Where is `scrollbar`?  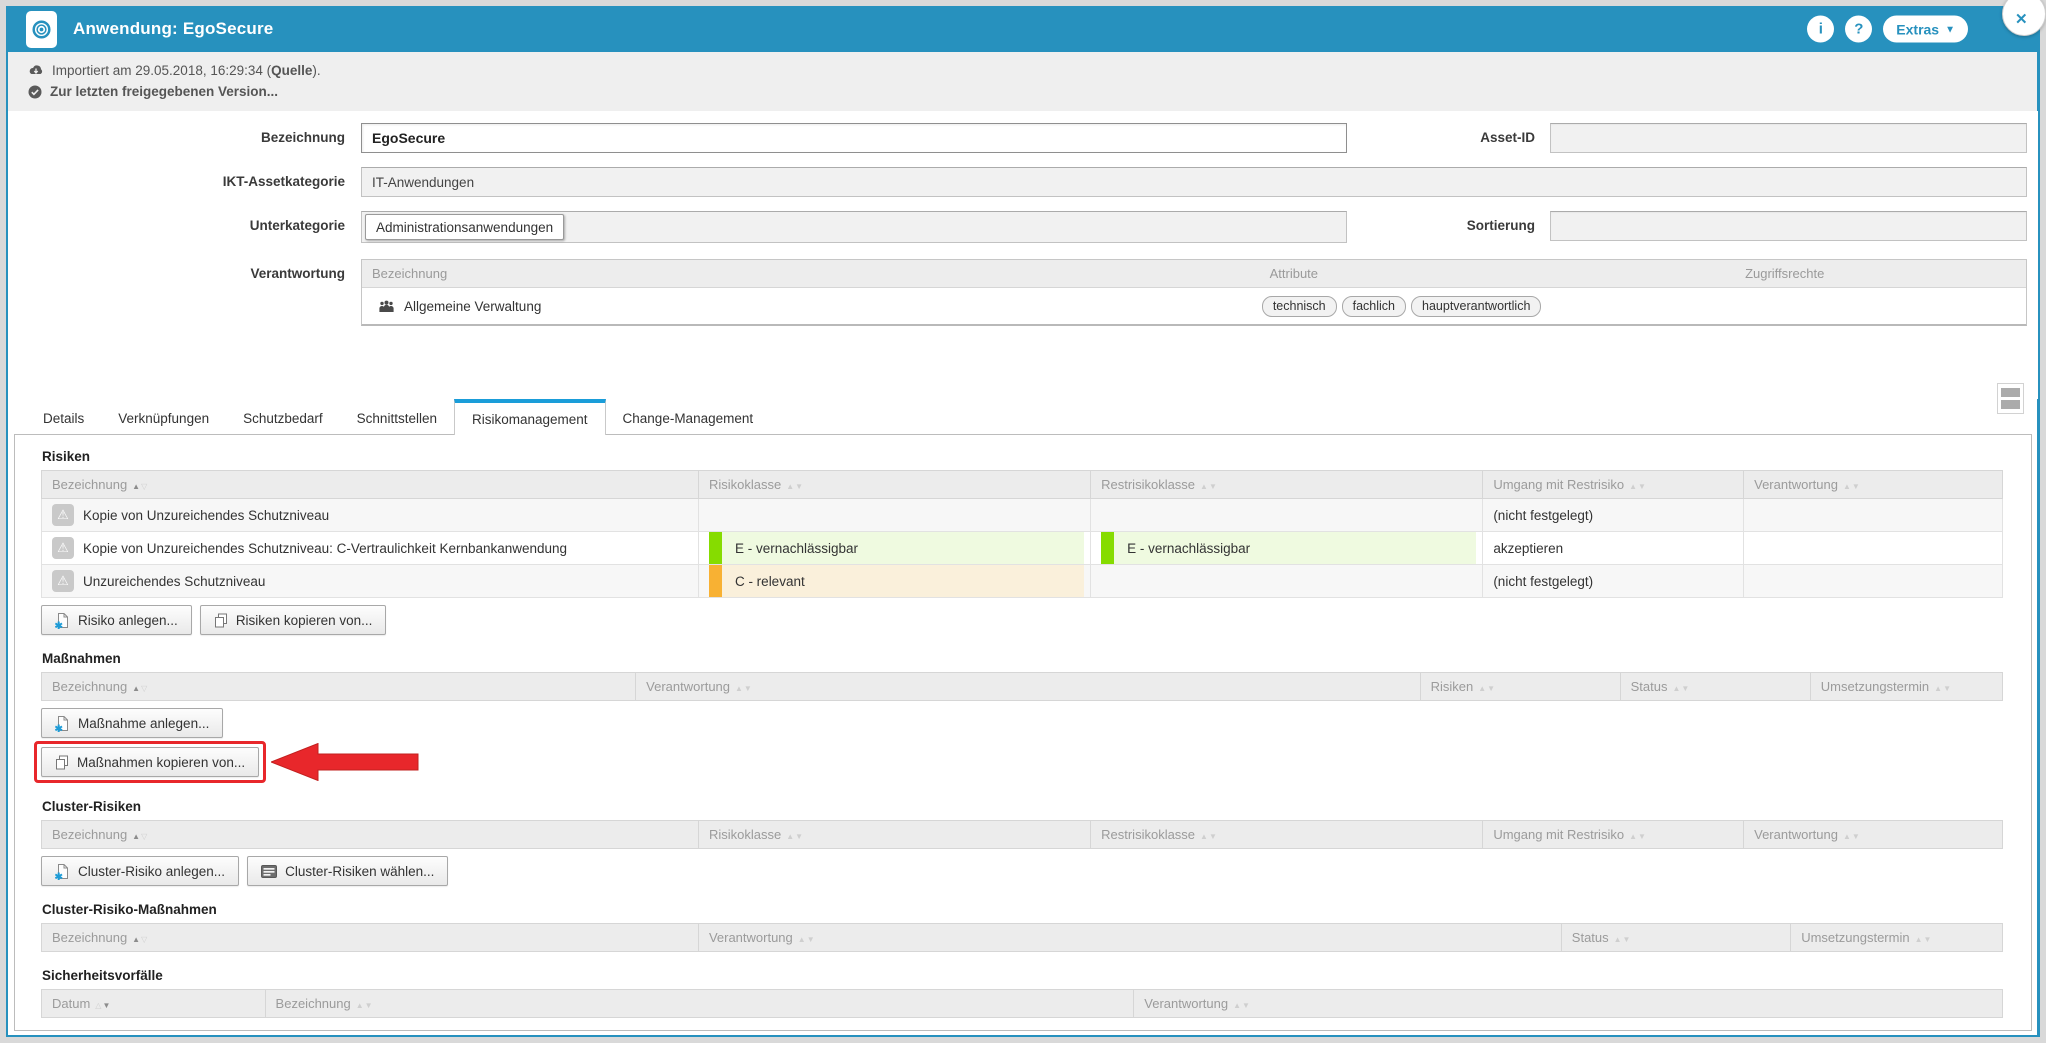
scrollbar is located at coordinates (2038, 544).